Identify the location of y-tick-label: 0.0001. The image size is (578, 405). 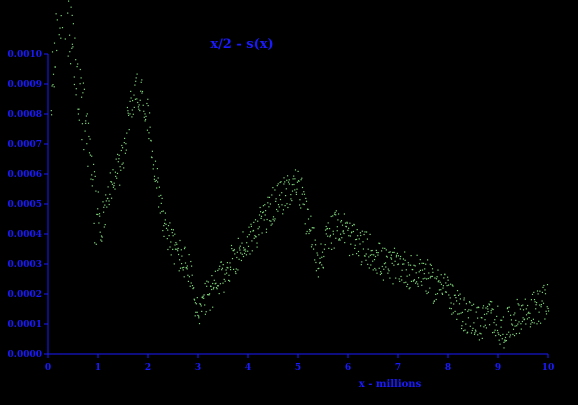
(25, 325).